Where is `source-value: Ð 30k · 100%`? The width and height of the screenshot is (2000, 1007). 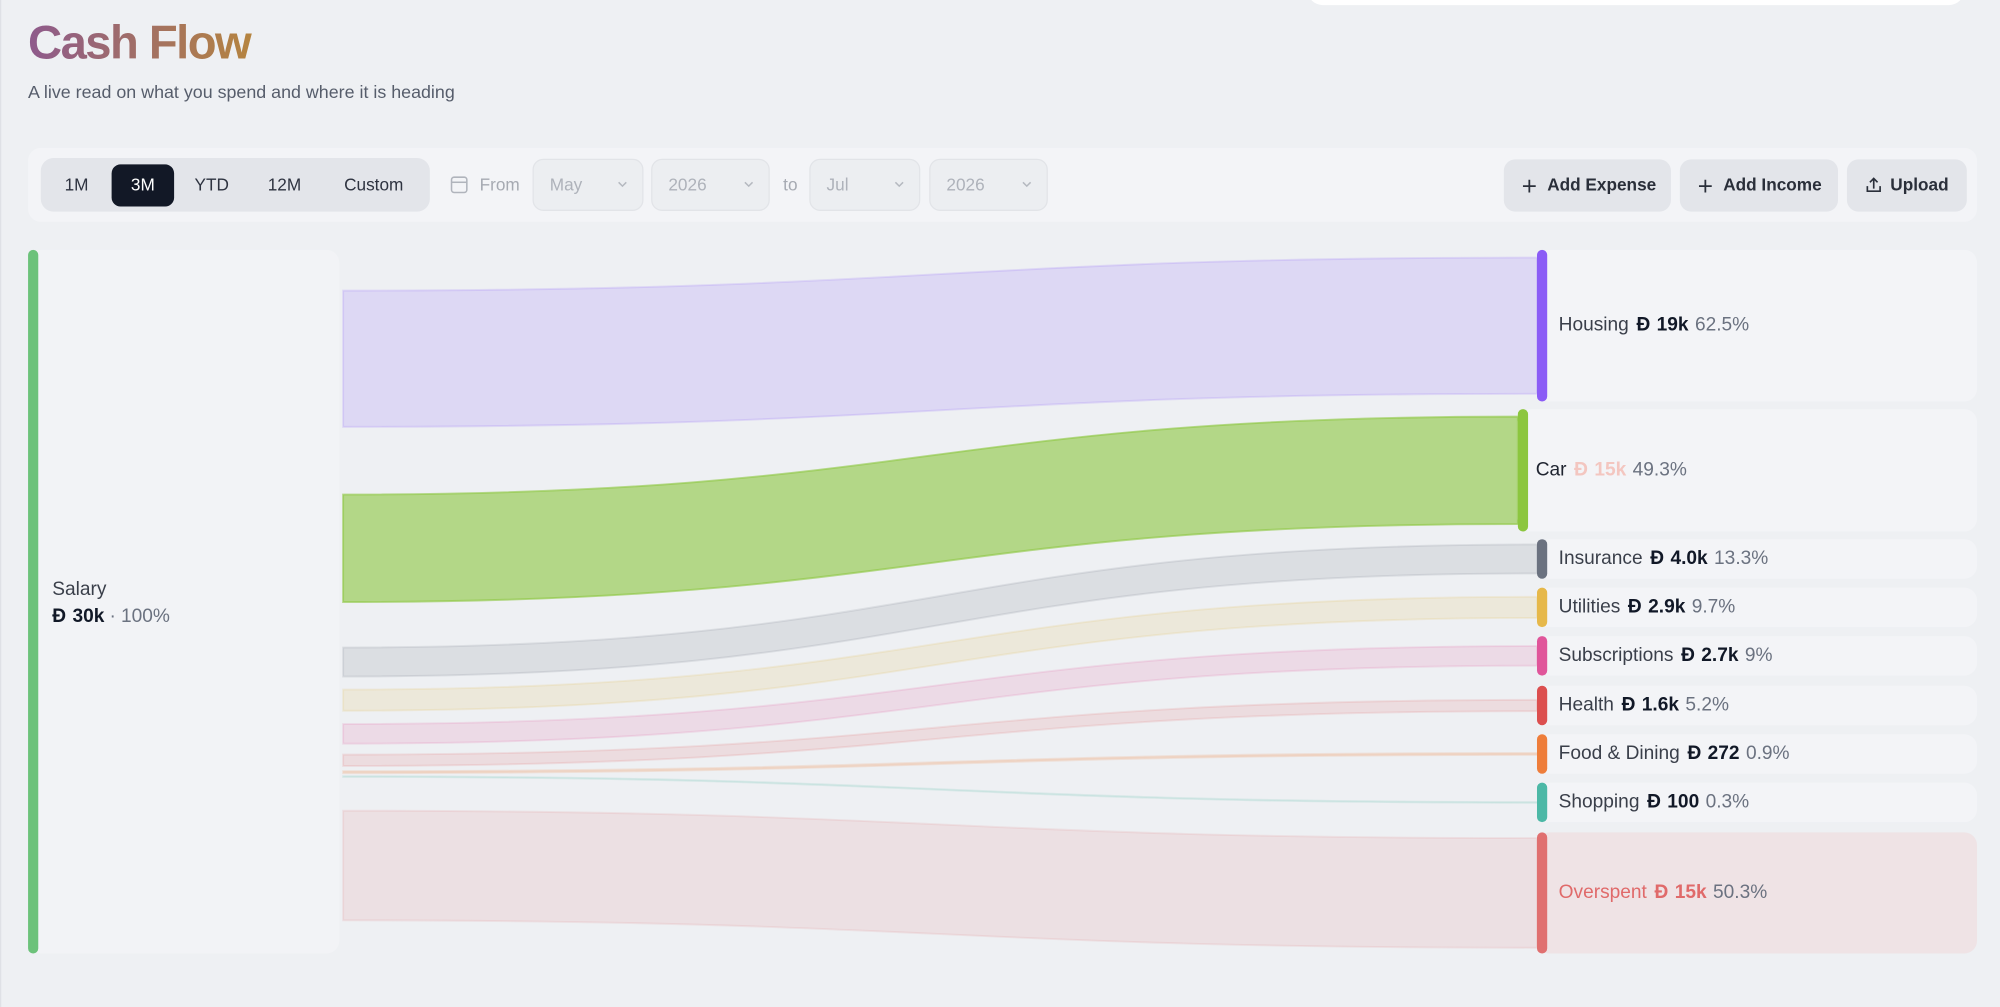
source-value: Ð 30k · 100% is located at coordinates (111, 616).